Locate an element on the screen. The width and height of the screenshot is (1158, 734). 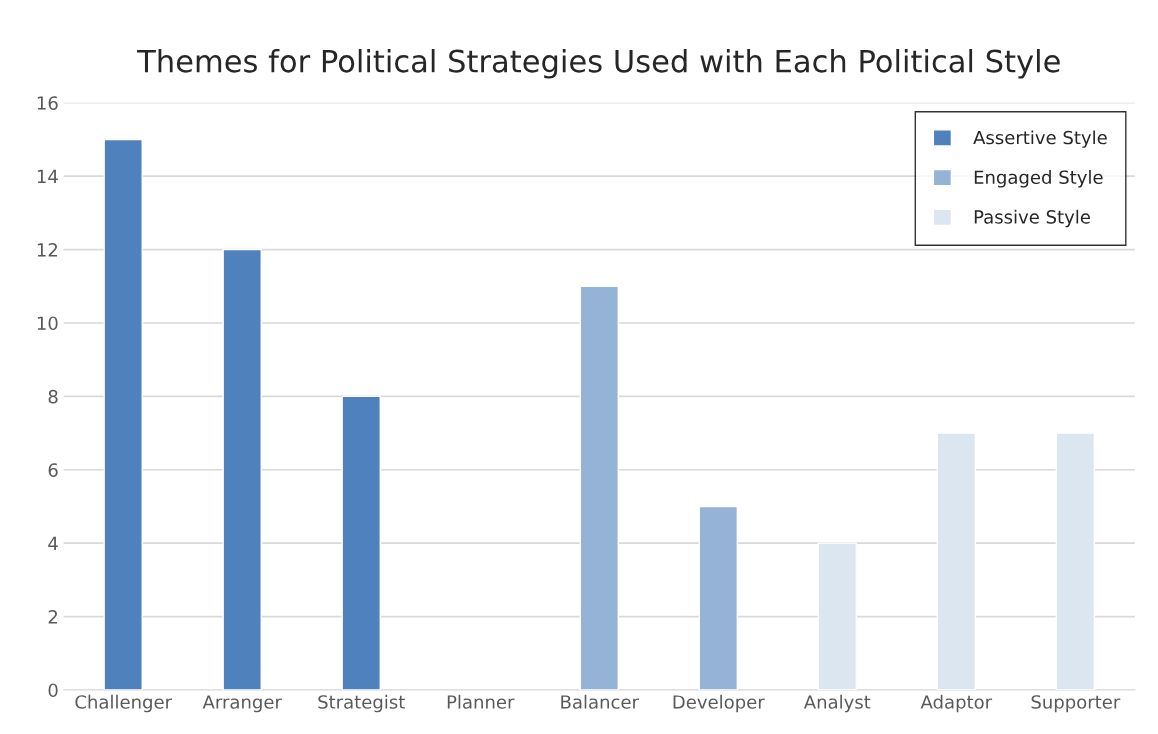
x-tick-label: Supporter is located at coordinates (1076, 704).